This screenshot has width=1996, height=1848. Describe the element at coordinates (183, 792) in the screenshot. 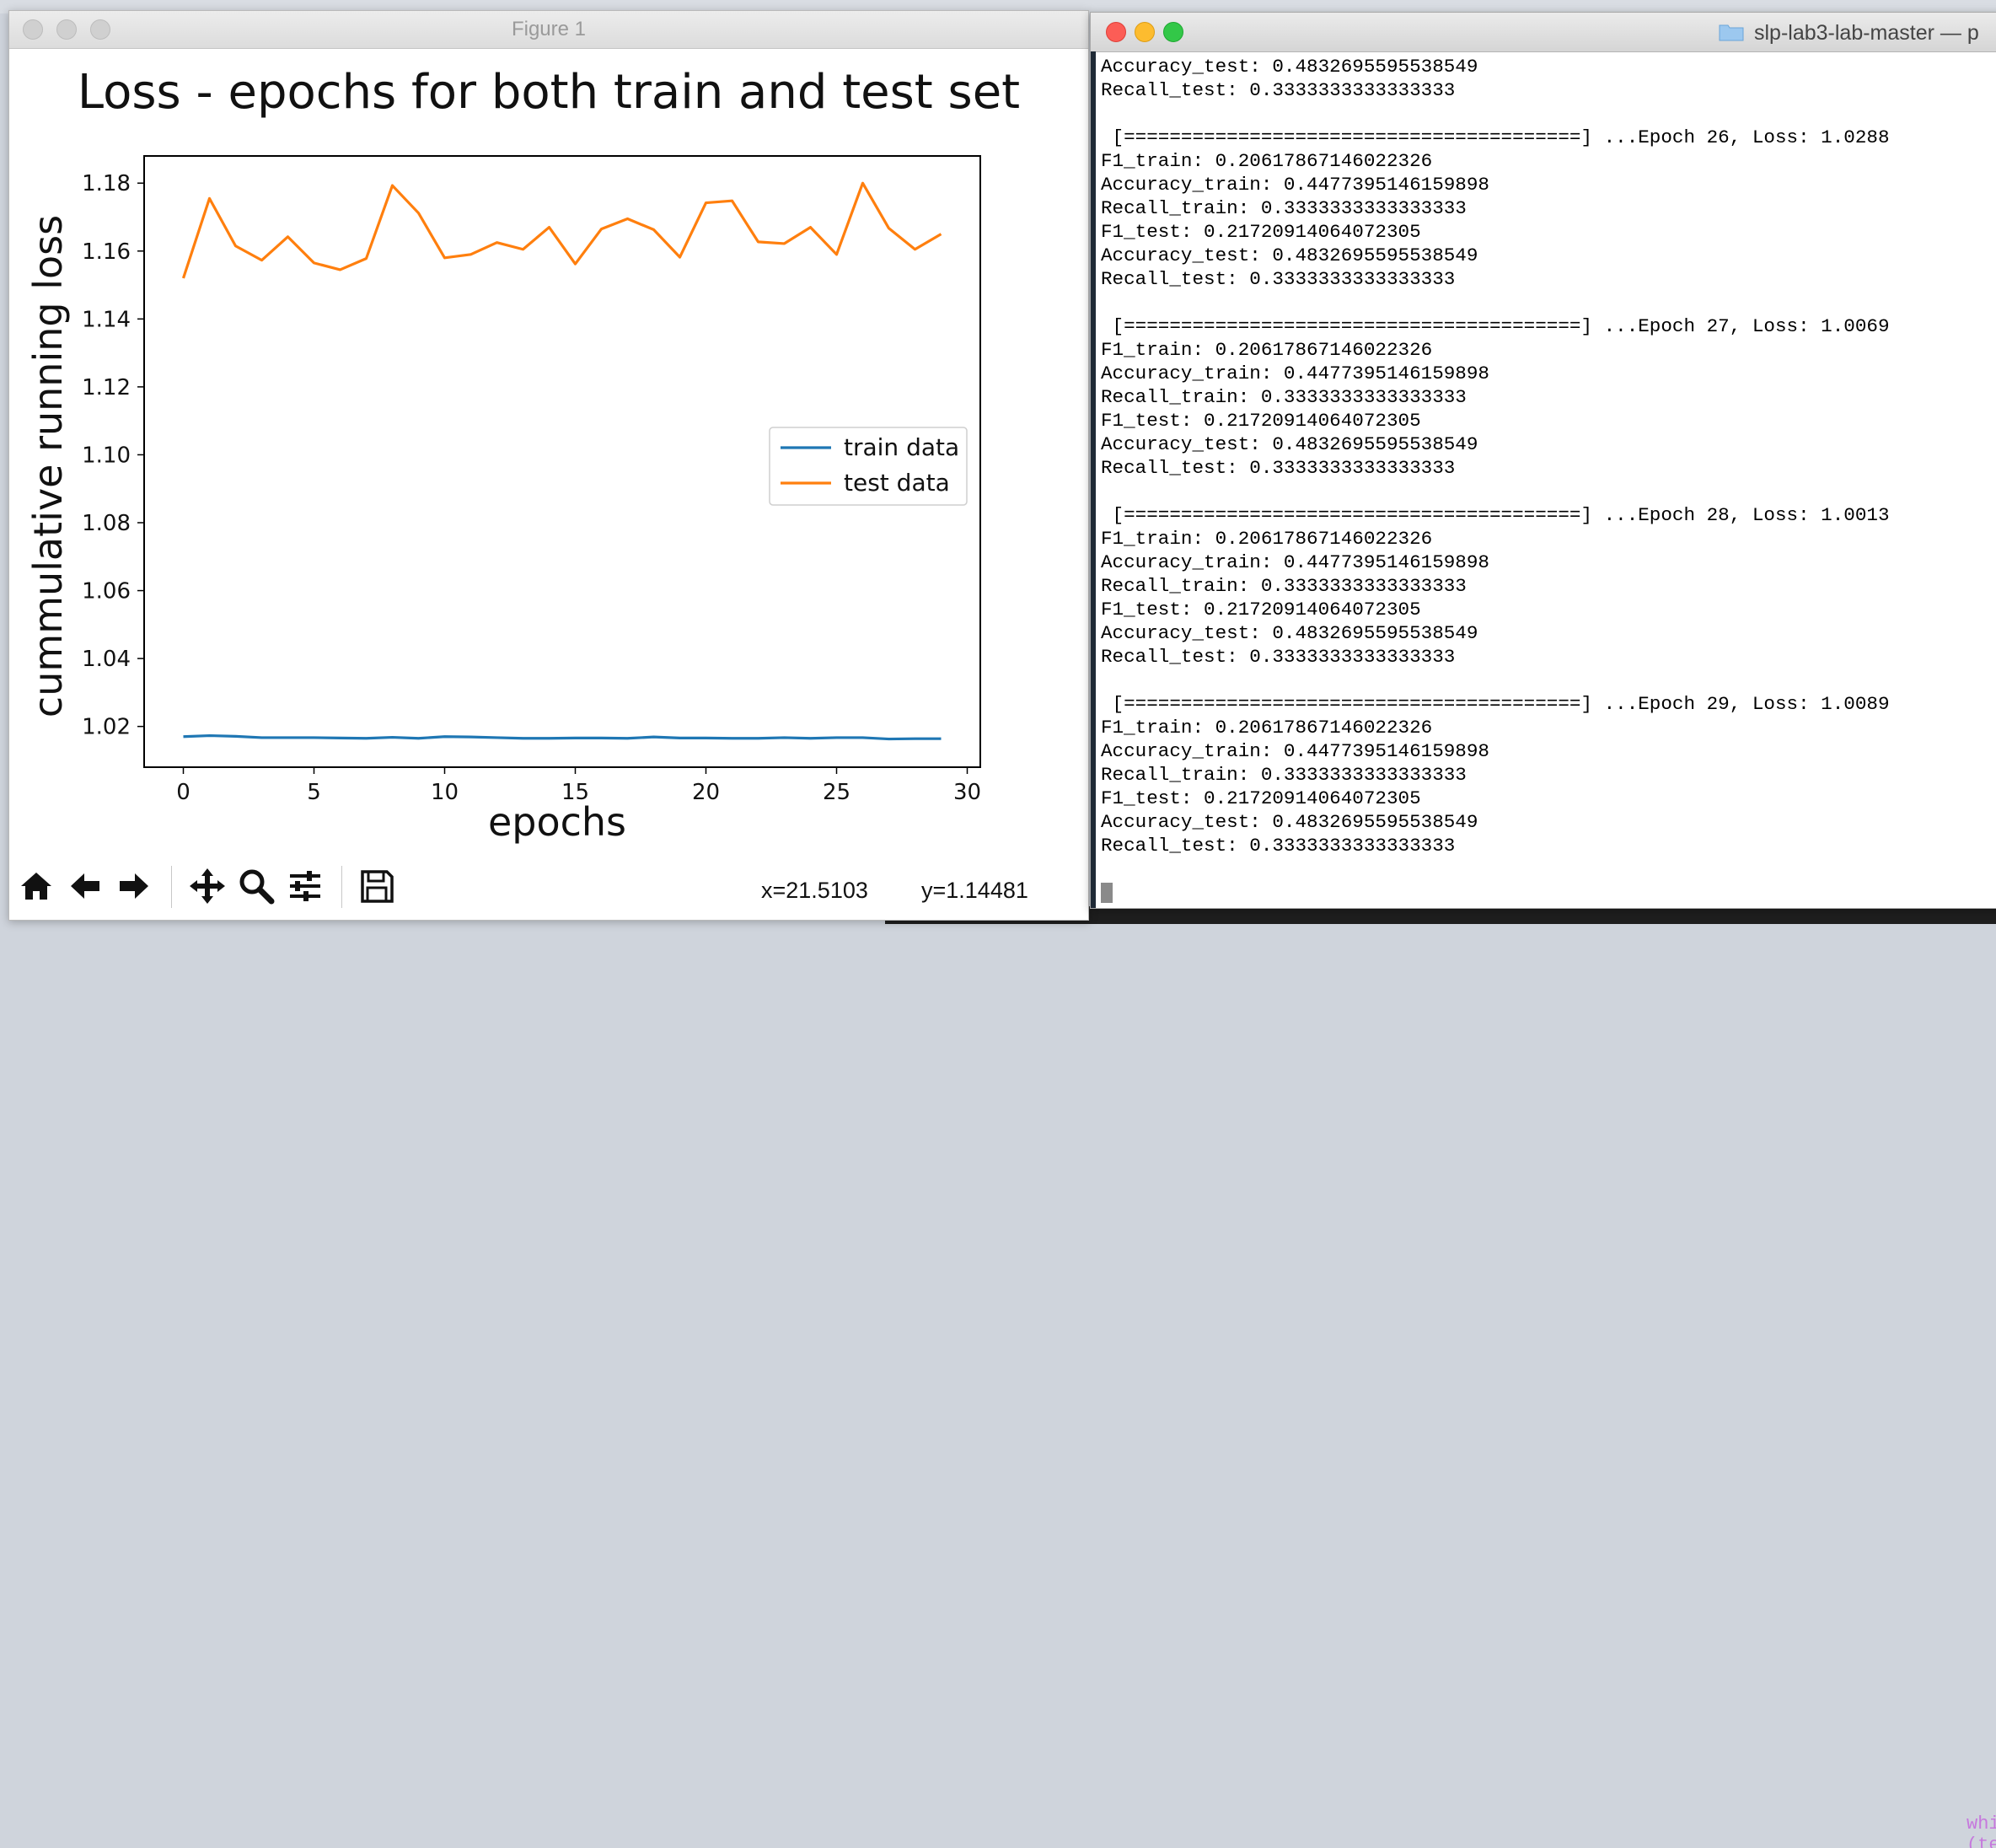

I see `x-tick-label: 0` at that location.